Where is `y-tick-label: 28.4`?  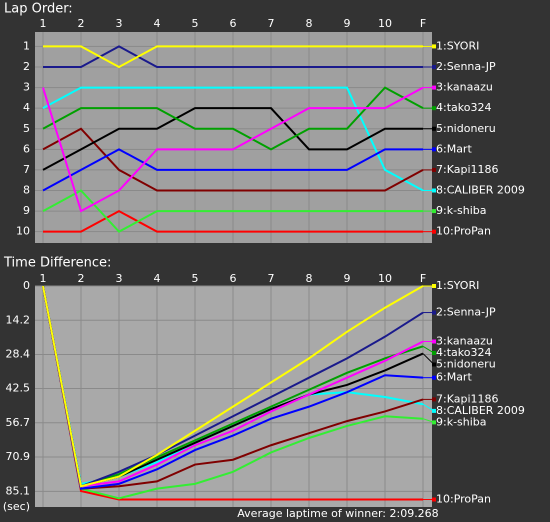
y-tick-label: 28.4 is located at coordinates (18, 354).